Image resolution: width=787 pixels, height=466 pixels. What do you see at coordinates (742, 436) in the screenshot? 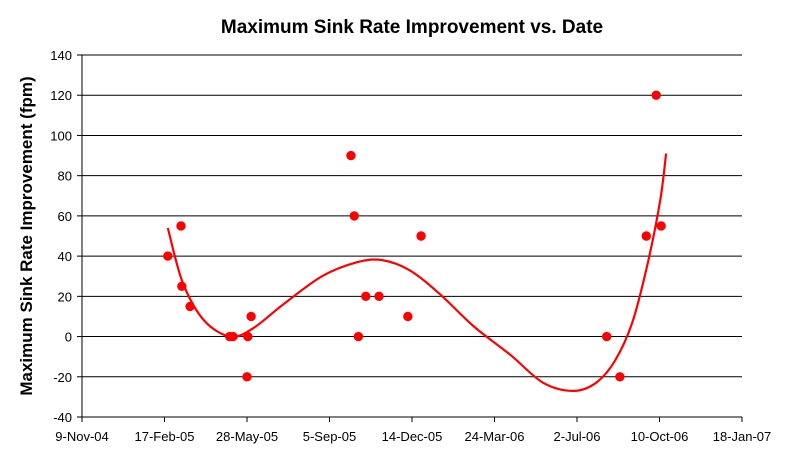
I see `x-tick-label: 18-Jan-07` at bounding box center [742, 436].